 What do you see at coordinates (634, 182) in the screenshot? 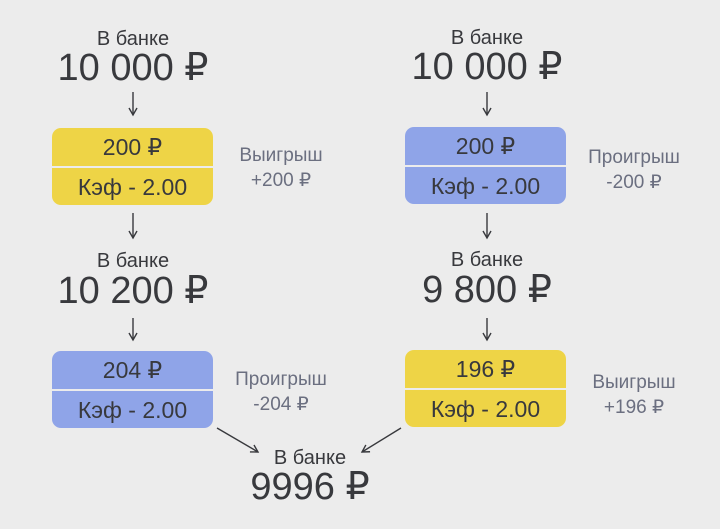
I see `result-change: -200 ₽` at bounding box center [634, 182].